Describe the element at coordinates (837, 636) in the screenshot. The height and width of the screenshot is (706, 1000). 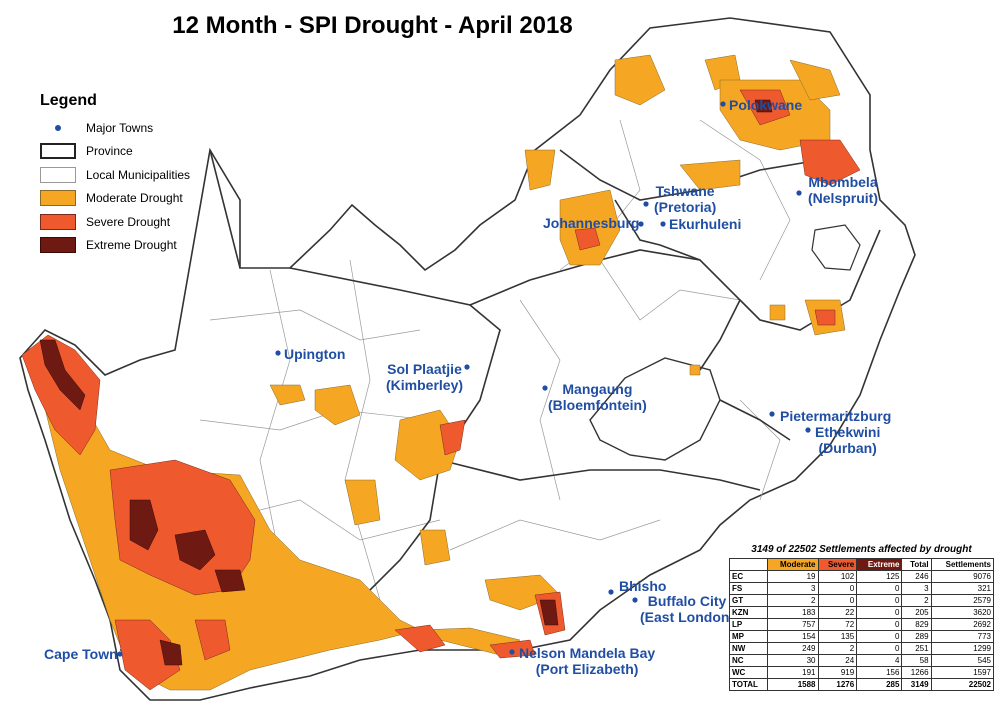
I see `row-severe: 135` at that location.